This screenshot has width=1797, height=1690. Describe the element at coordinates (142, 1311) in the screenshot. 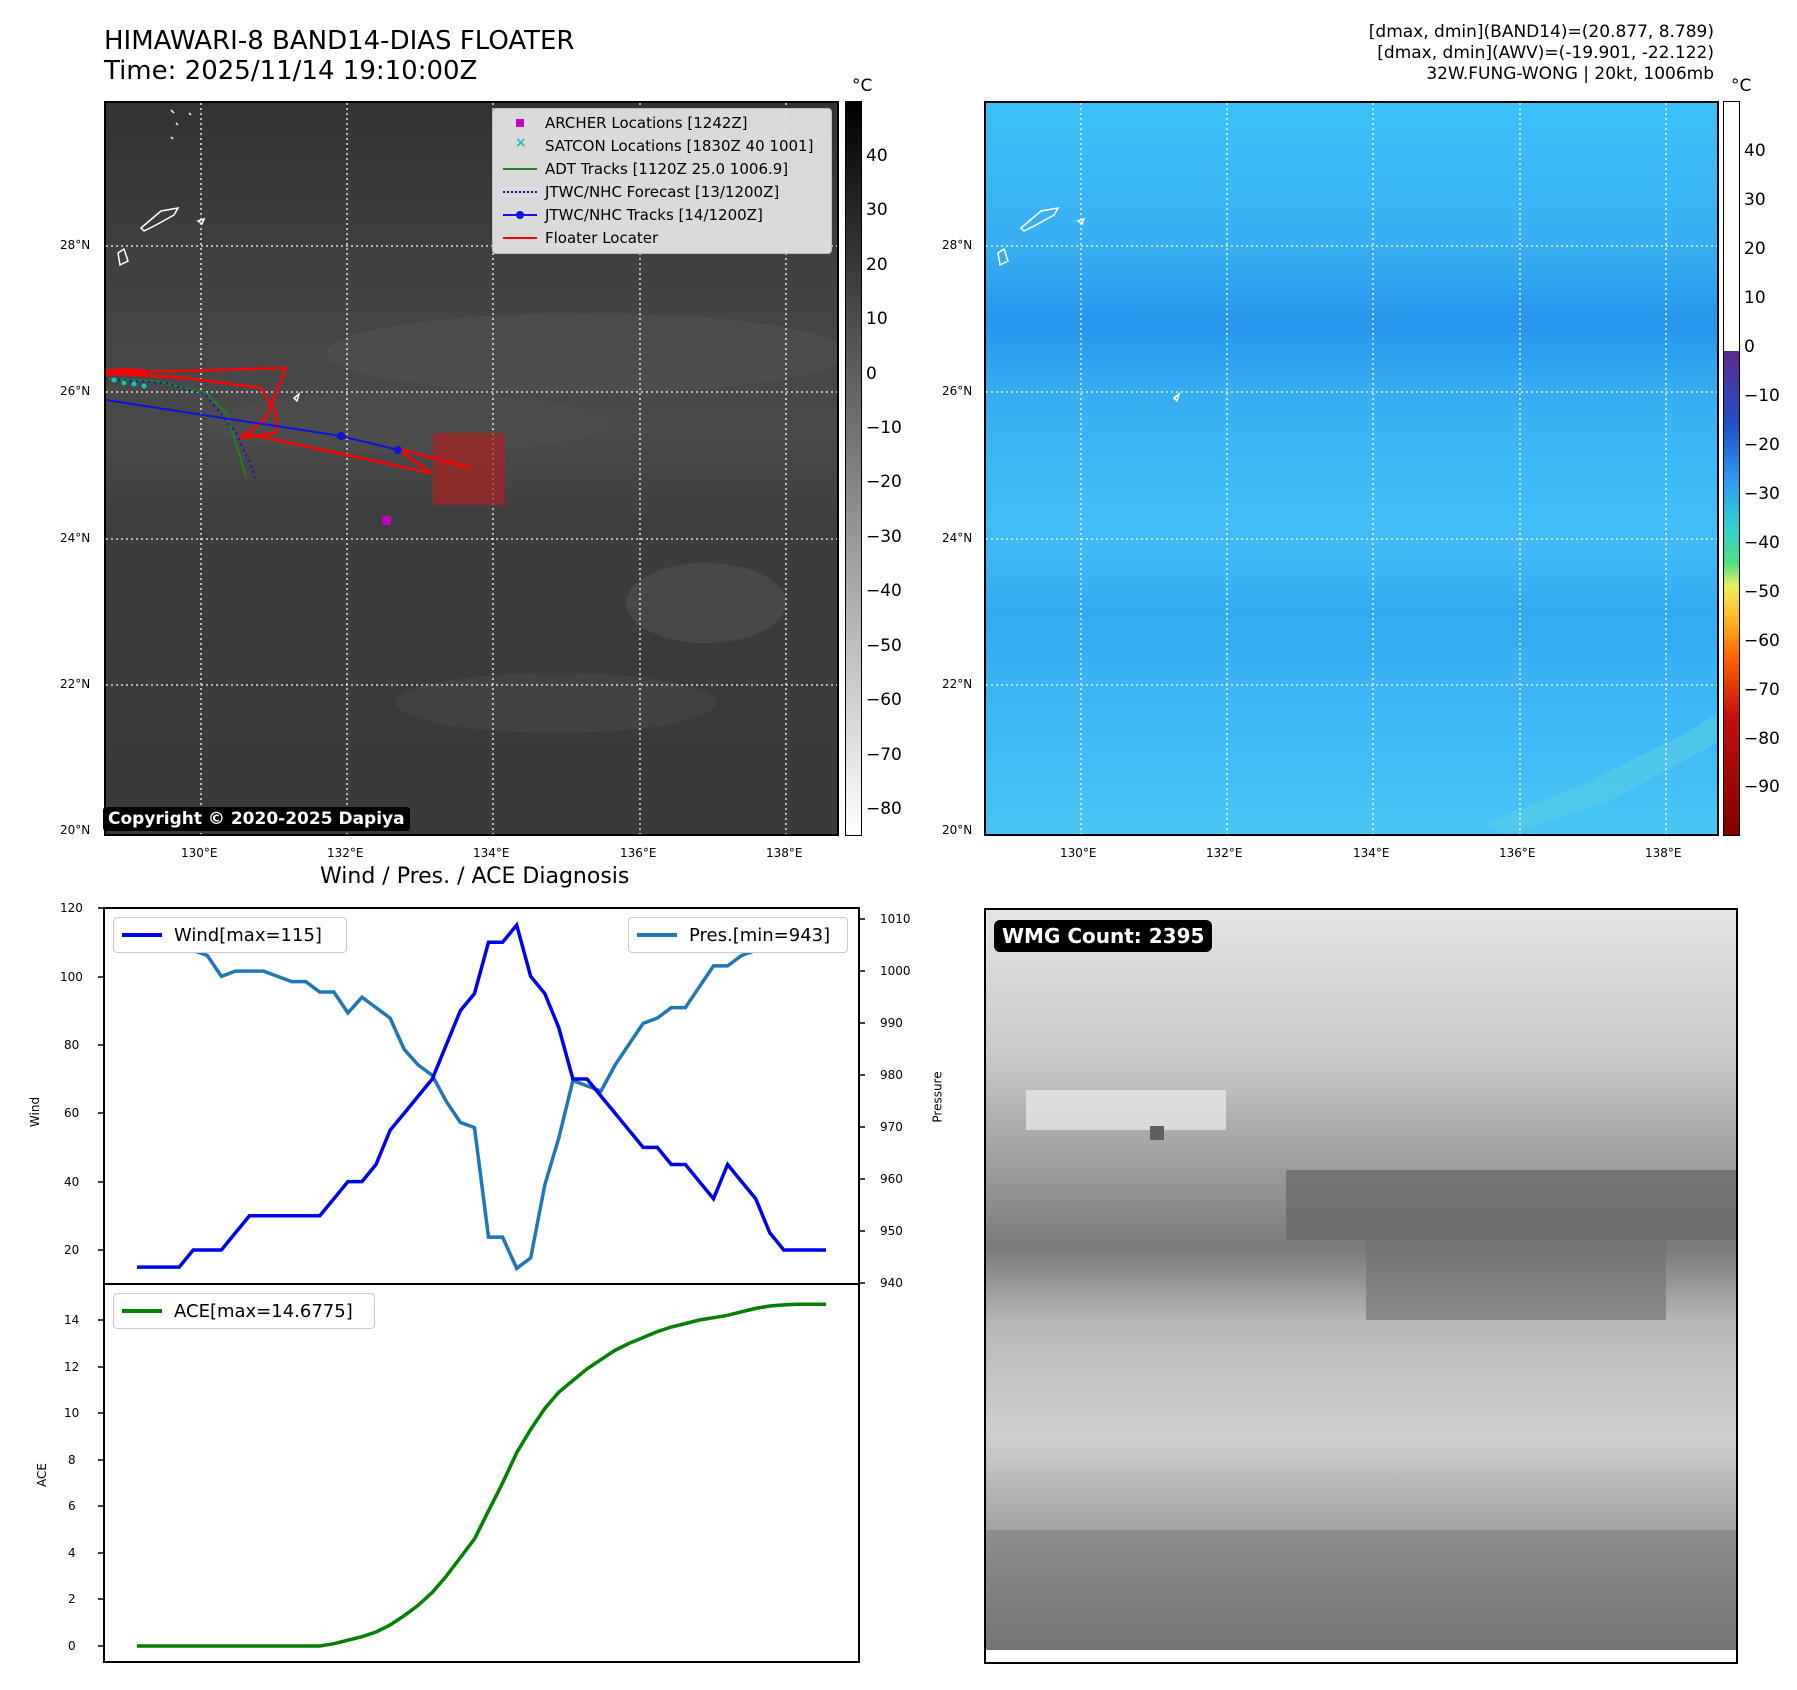

I see `ace-legend-swatch` at that location.